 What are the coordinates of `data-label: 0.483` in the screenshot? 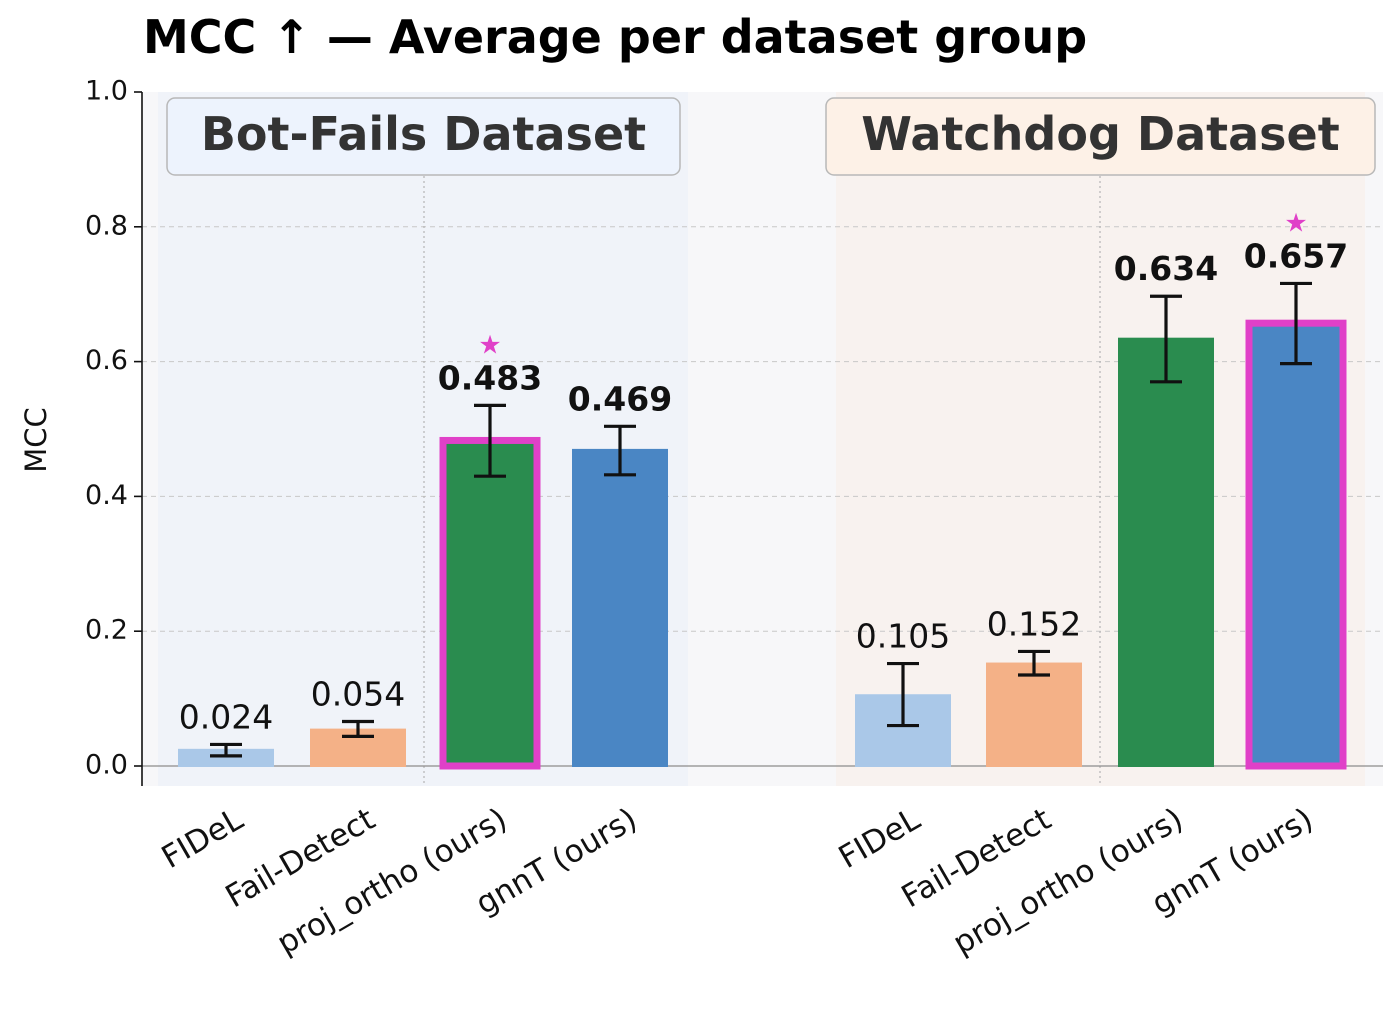 It's located at (490, 377).